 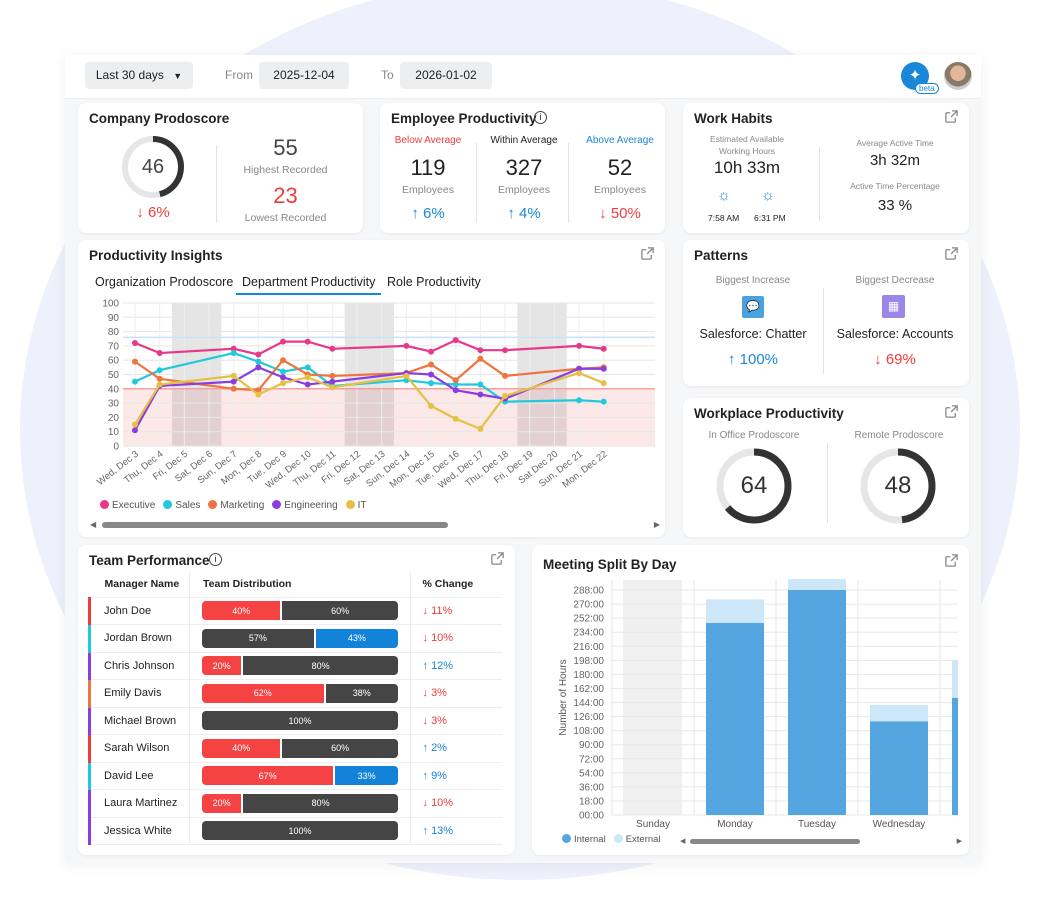 What do you see at coordinates (295, 611) in the screenshot?
I see `table-row: John Doe 40% 60% ↓ 11%` at bounding box center [295, 611].